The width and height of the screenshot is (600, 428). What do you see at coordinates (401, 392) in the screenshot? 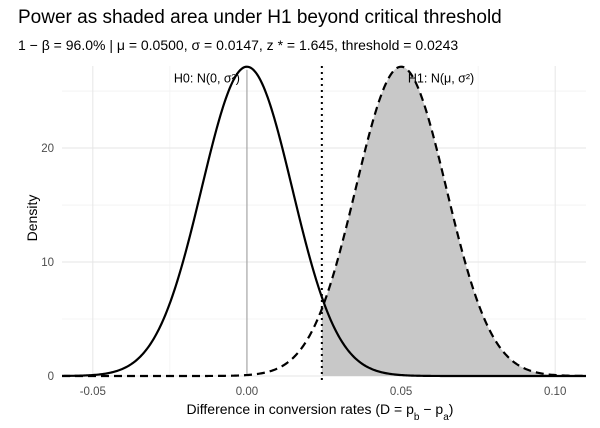
I see `x-tick-label: 0.05` at bounding box center [401, 392].